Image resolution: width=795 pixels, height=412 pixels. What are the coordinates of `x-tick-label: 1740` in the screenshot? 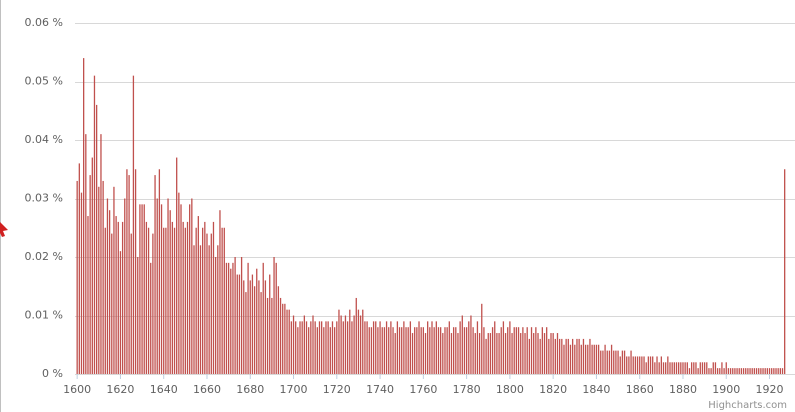 It's located at (380, 389).